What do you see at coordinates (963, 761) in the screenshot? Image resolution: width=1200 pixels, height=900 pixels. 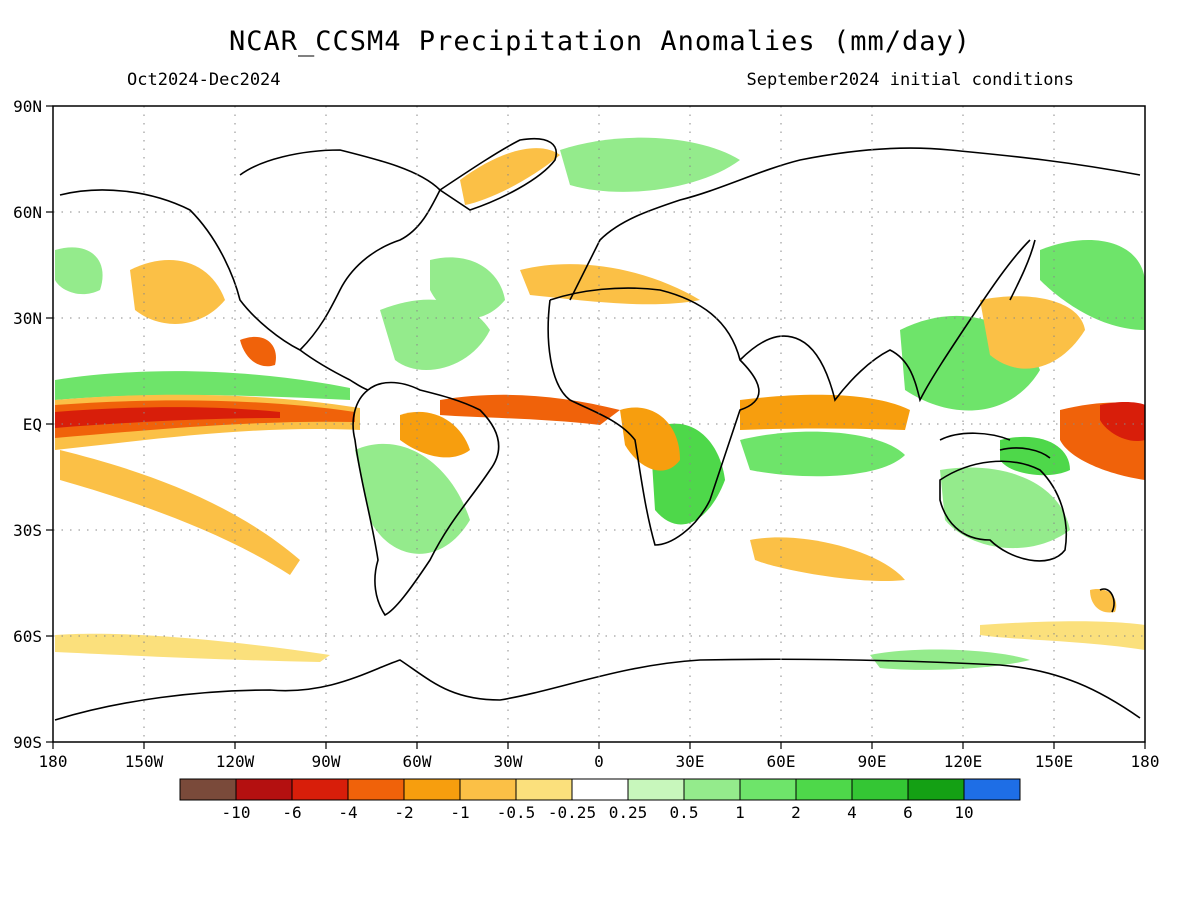 I see `lon-label: 120E` at bounding box center [963, 761].